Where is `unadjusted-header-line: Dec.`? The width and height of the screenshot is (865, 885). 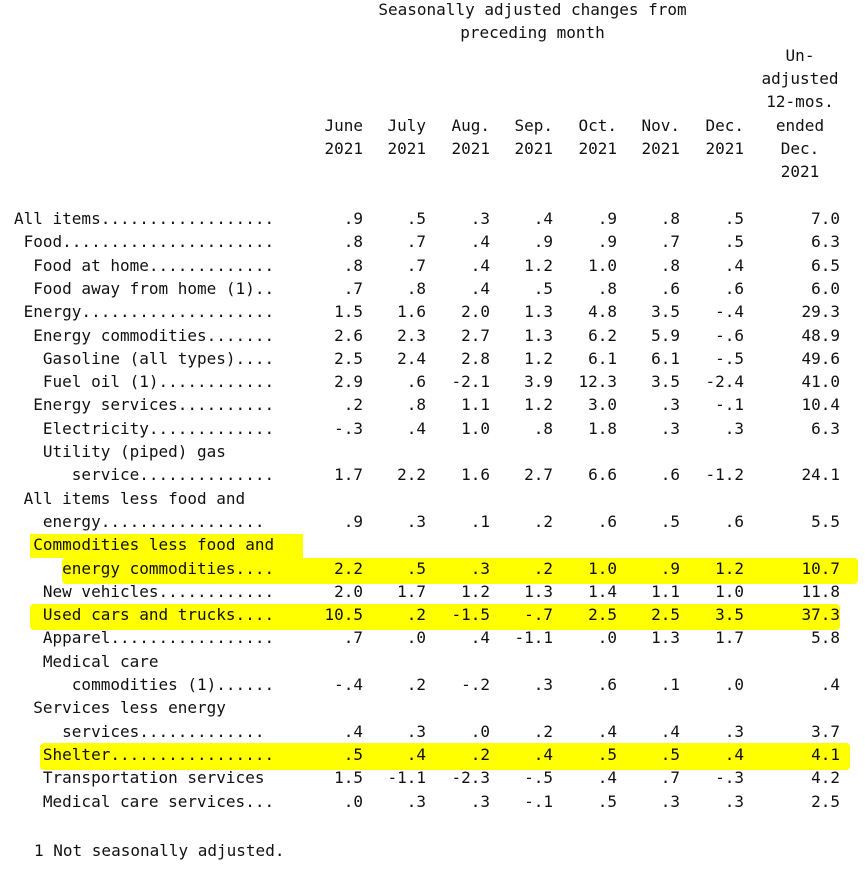 unadjusted-header-line: Dec. is located at coordinates (800, 148).